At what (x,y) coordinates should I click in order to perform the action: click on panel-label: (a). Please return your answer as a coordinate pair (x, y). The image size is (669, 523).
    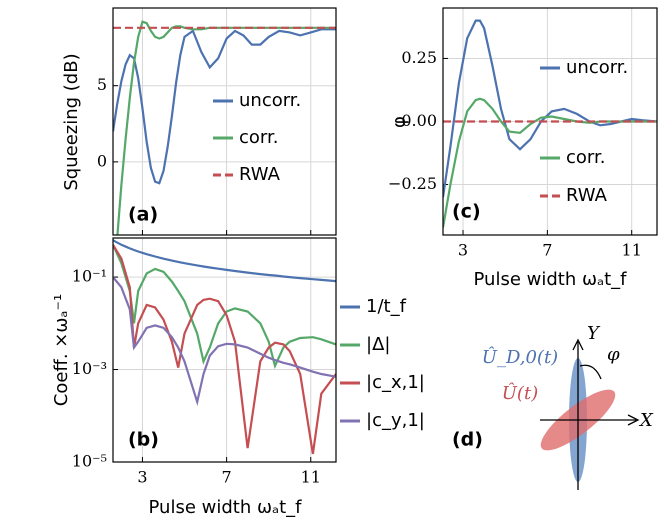
    Looking at the image, I should click on (143, 215).